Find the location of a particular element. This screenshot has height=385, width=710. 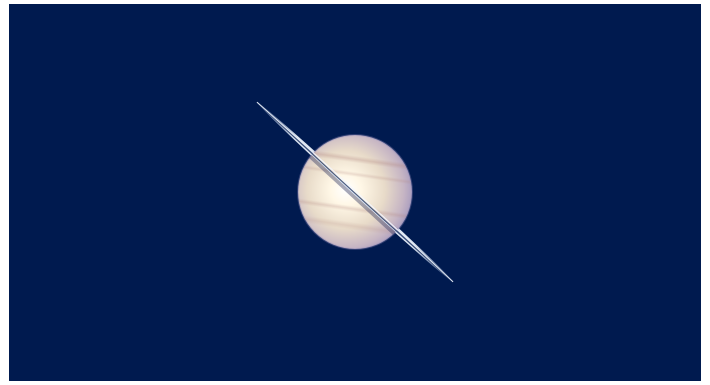

planet-body is located at coordinates (355, 192).